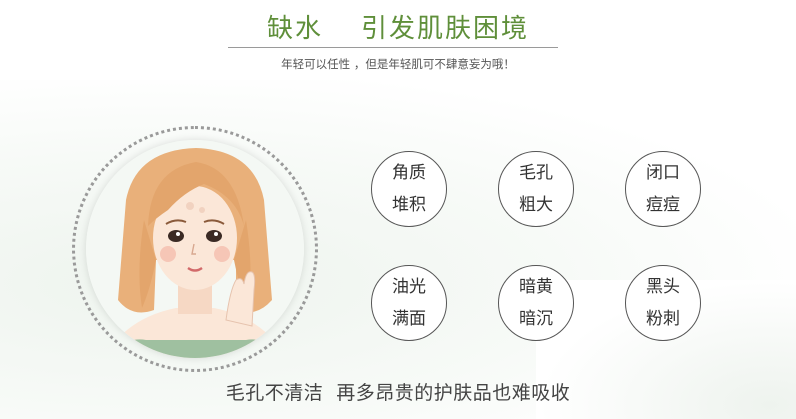 This screenshot has height=419, width=796. Describe the element at coordinates (663, 287) in the screenshot. I see `problem-blackheads-line1: 黑头` at that location.